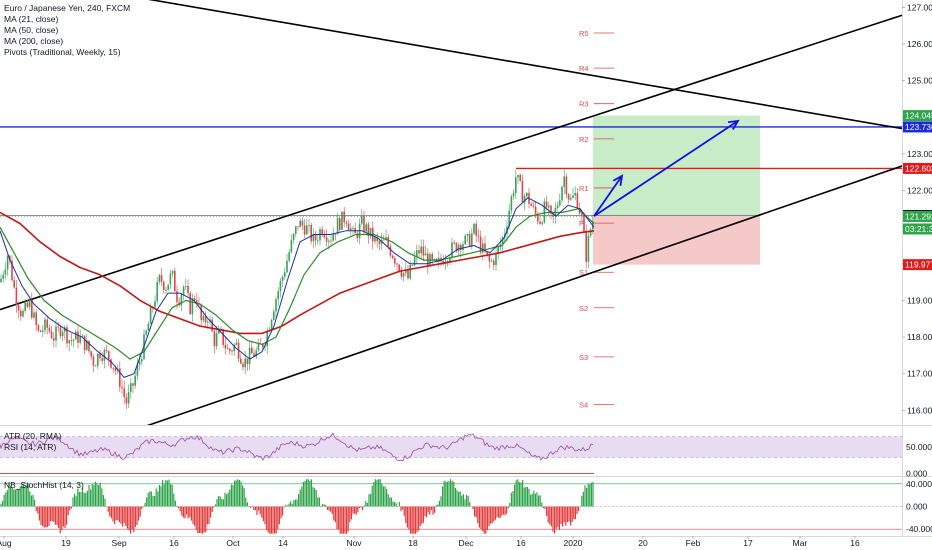  What do you see at coordinates (62, 52) in the screenshot?
I see `legend-pivots: Pivots (Traditional, Weekly, 15)` at bounding box center [62, 52].